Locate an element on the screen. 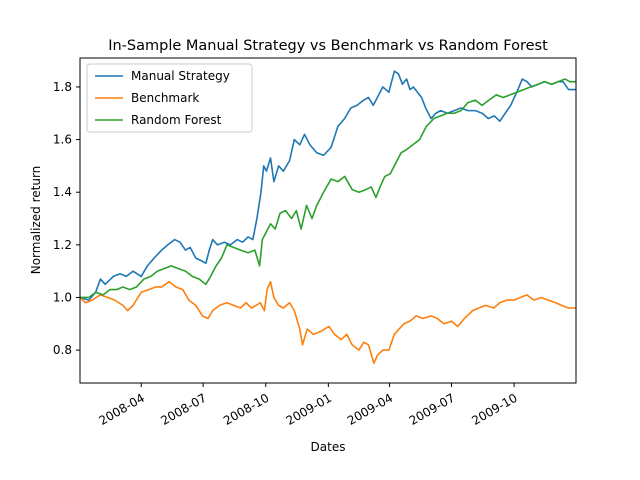 This screenshot has height=480, width=640. y-tick-label: 0.8 is located at coordinates (62, 350).